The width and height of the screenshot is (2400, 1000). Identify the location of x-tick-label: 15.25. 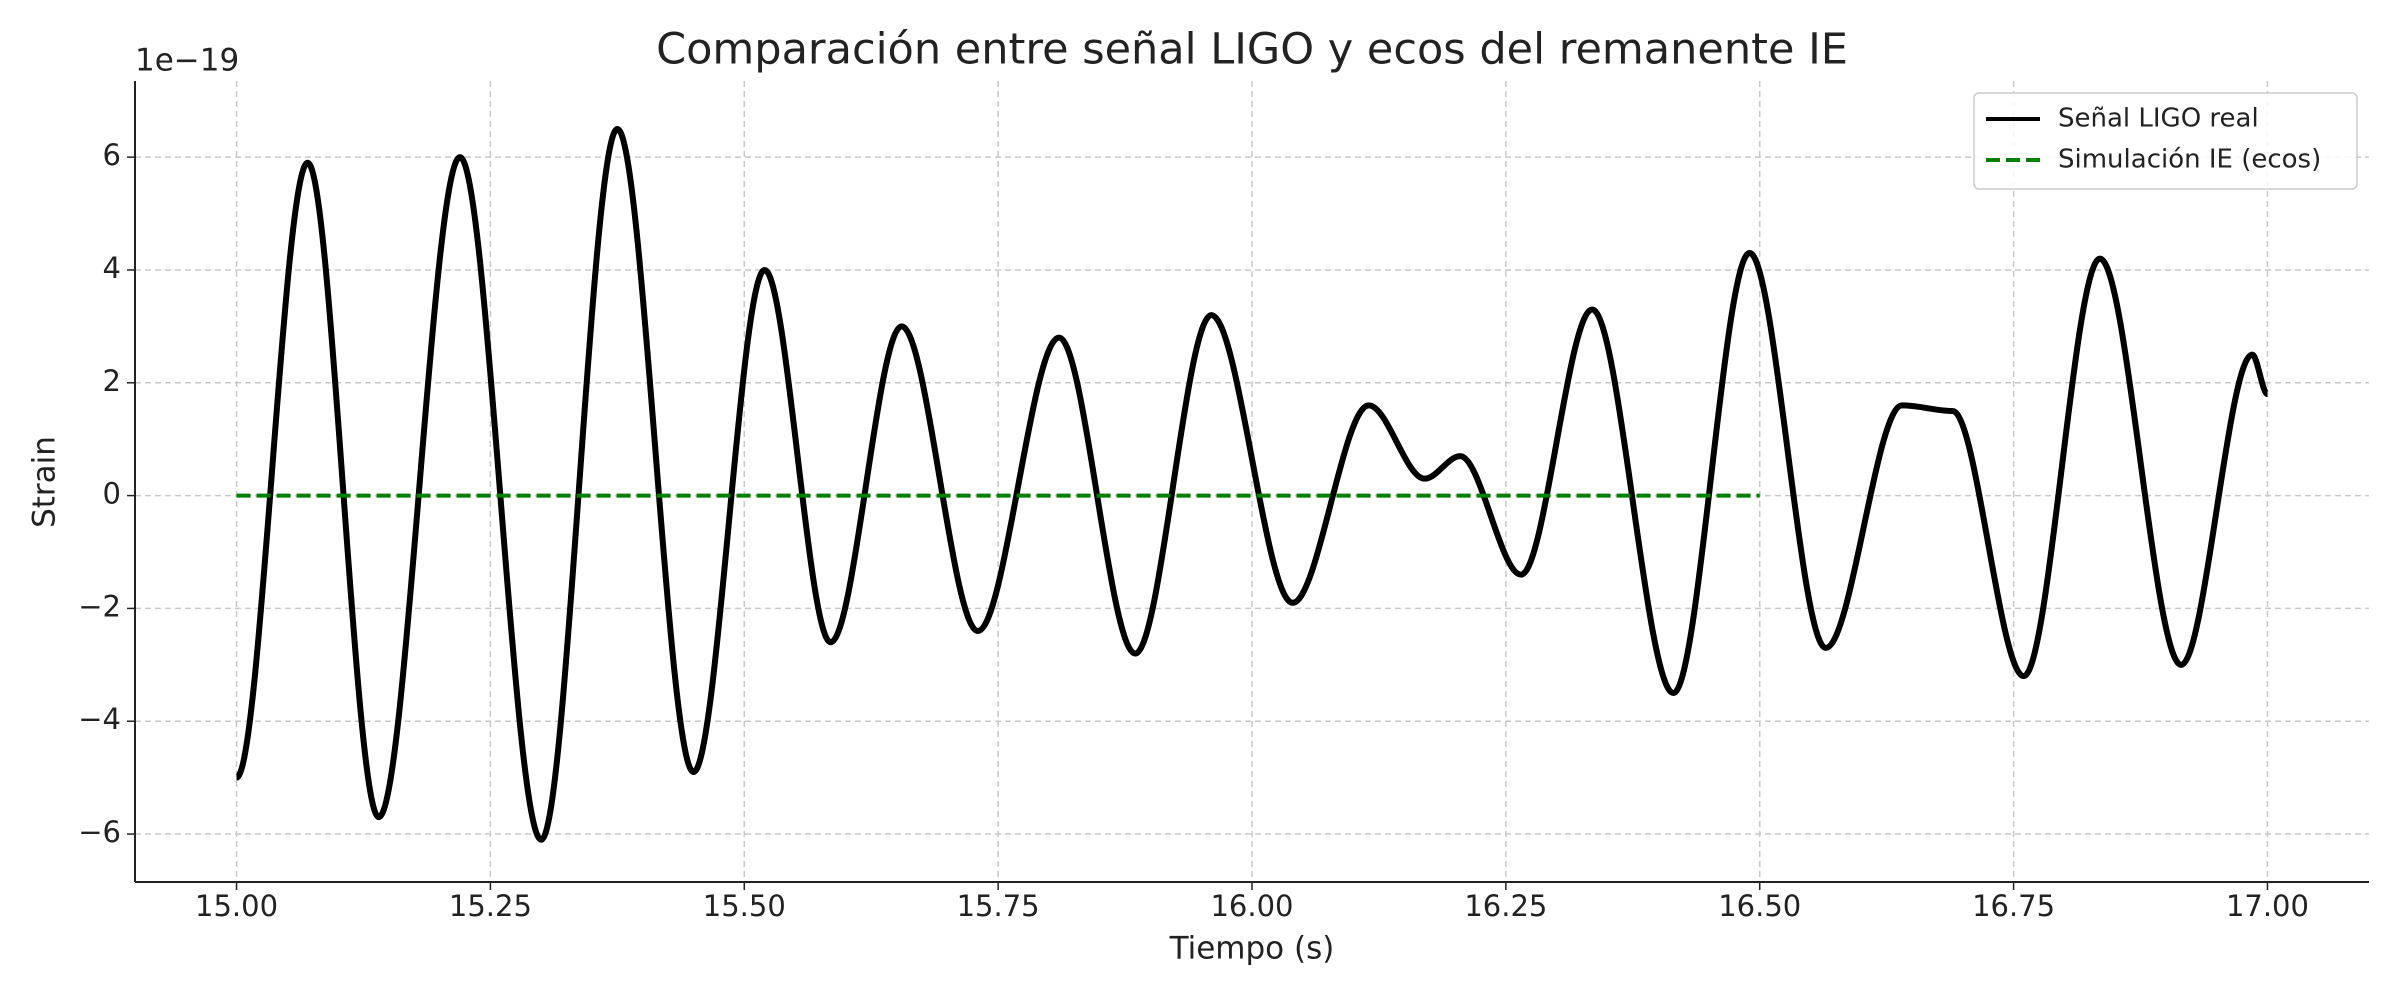
(490, 906).